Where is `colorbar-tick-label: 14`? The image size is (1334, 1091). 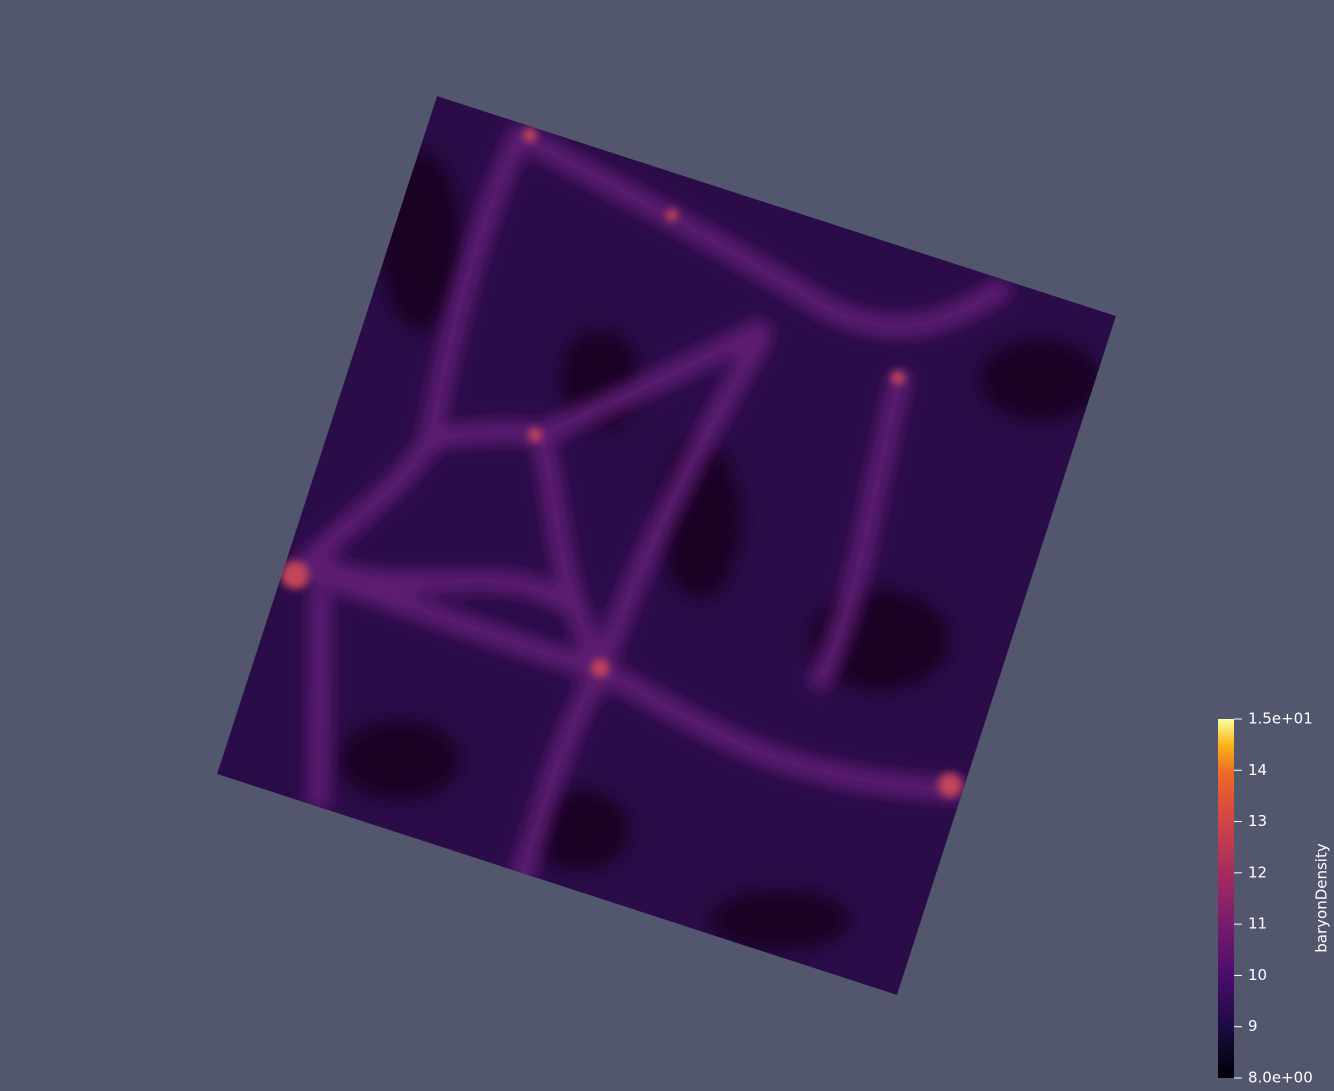 colorbar-tick-label: 14 is located at coordinates (1257, 770).